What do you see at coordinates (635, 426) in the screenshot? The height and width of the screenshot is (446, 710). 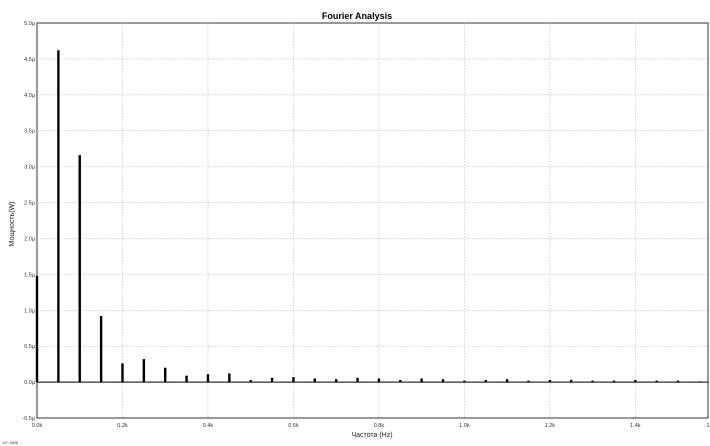 I see `x-tick-label: 1.4k` at bounding box center [635, 426].